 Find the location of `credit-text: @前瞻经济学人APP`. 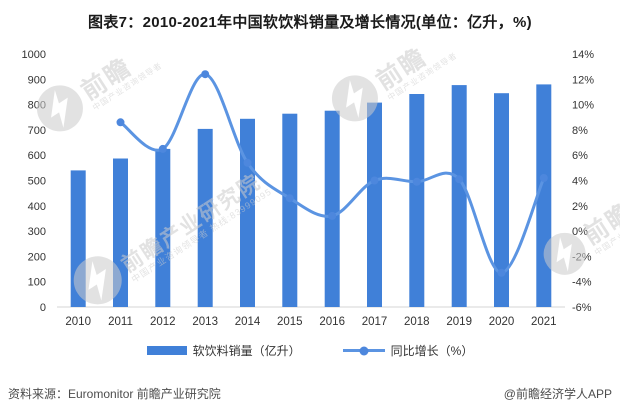

credit-text: @前瞻经济学人APP is located at coordinates (557, 394).